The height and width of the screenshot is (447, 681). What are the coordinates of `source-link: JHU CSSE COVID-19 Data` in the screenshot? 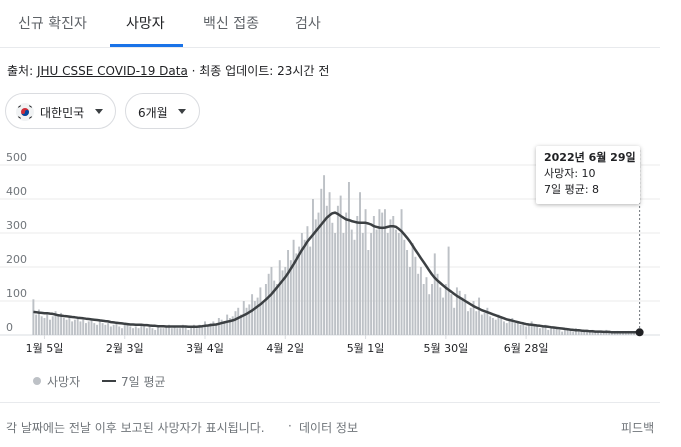 It's located at (112, 71).